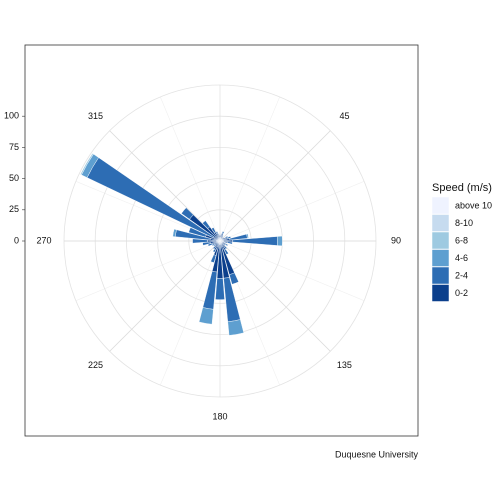 Image resolution: width=504 pixels, height=504 pixels. I want to click on y-tick-label: 75, so click(14, 147).